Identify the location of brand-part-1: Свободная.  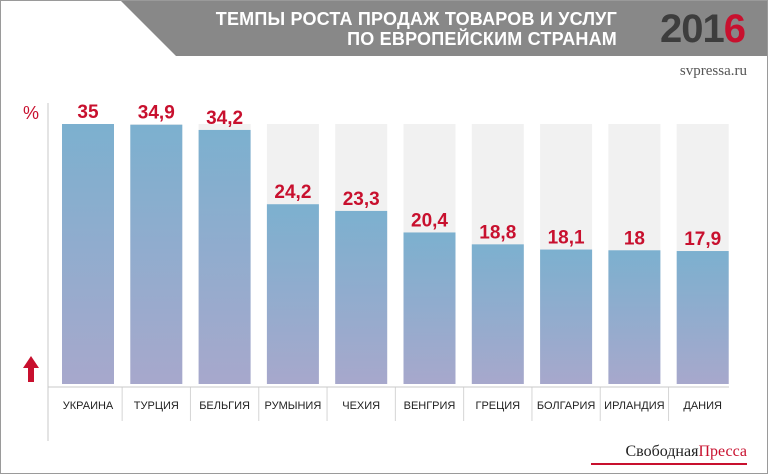
(662, 451).